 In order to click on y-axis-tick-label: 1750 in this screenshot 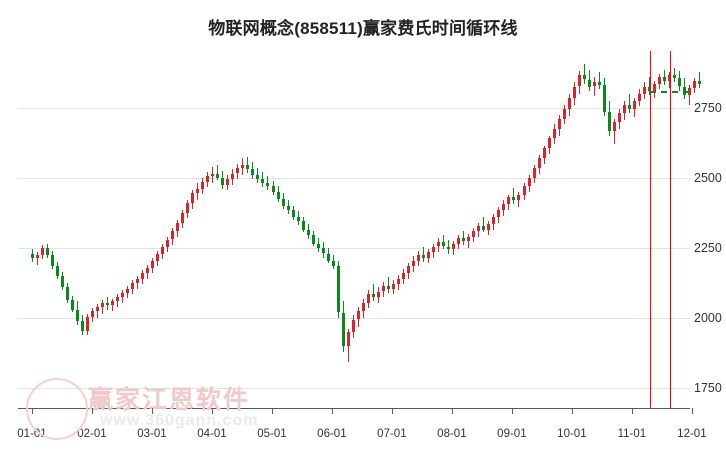, I will do `click(708, 388)`.